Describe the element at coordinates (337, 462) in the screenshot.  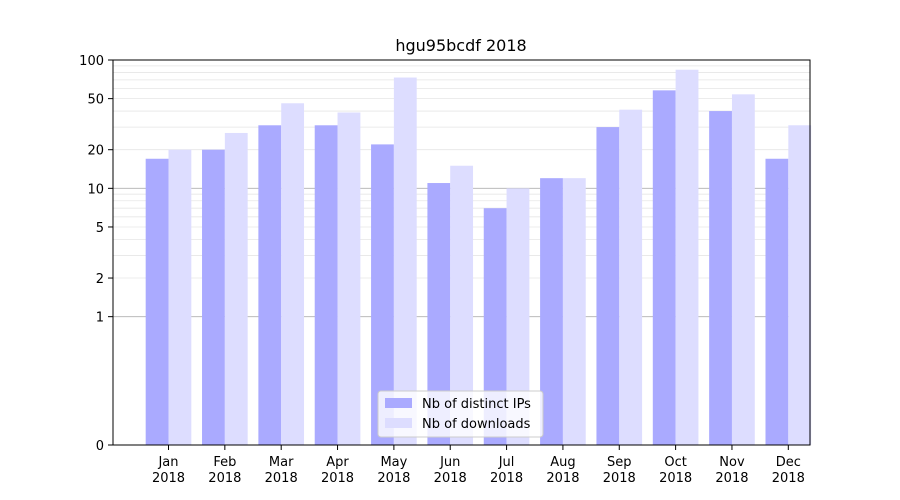
I see `x-tick-label: Apr` at that location.